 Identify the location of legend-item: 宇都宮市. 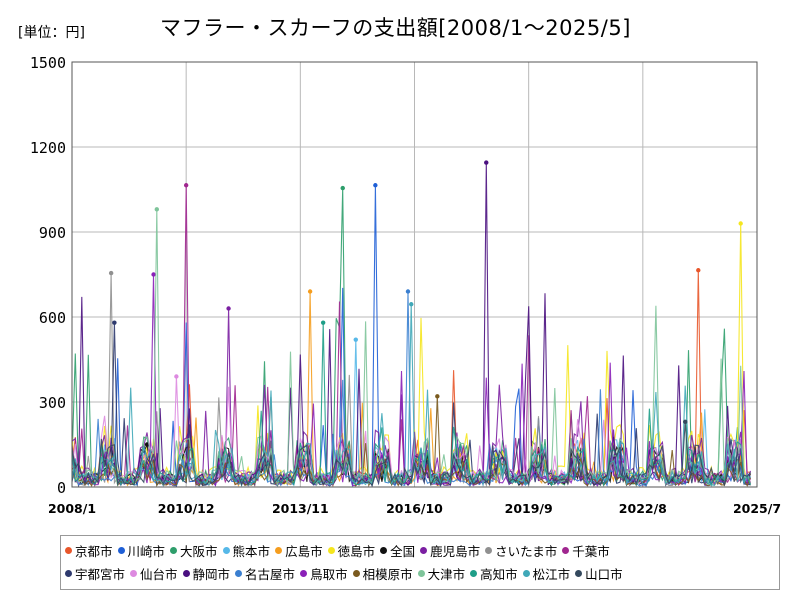
(95, 573).